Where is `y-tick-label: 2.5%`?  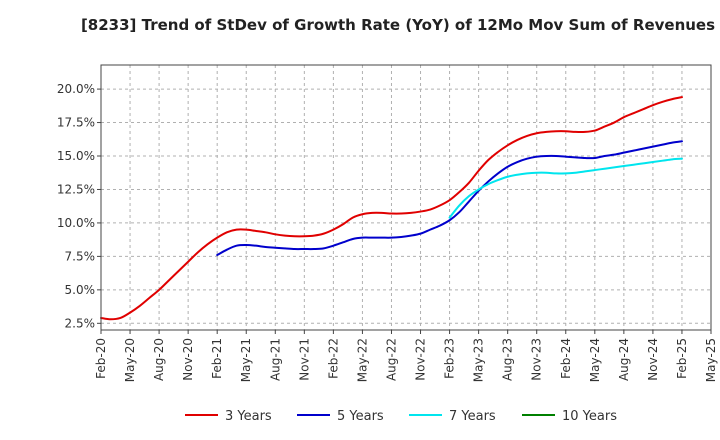
y-tick-label: 2.5% is located at coordinates (80, 323).